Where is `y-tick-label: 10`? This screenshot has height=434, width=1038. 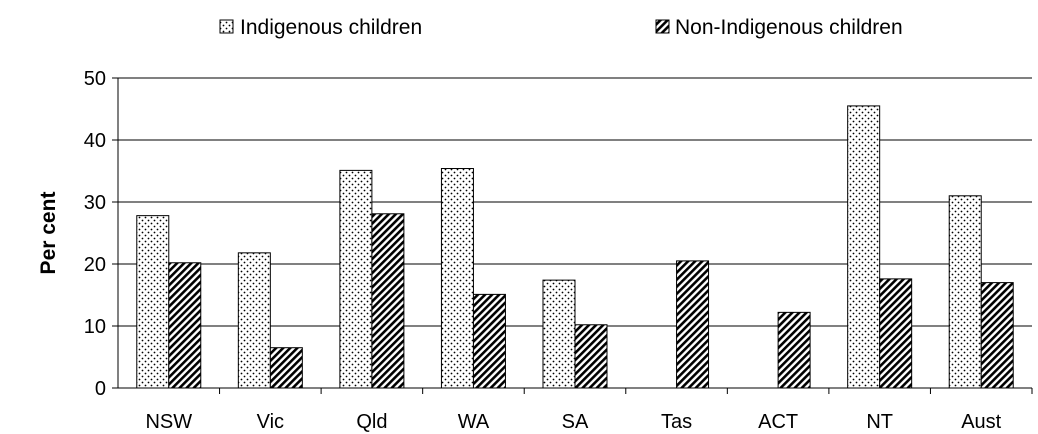
y-tick-label: 10 is located at coordinates (95, 327).